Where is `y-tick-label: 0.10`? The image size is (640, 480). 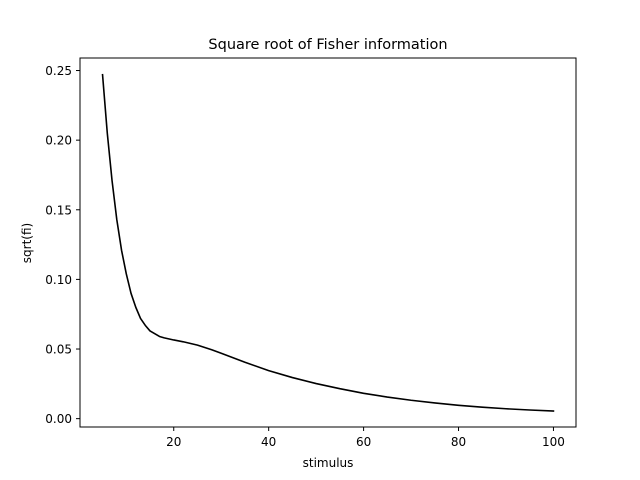
y-tick-label: 0.10 is located at coordinates (58, 280).